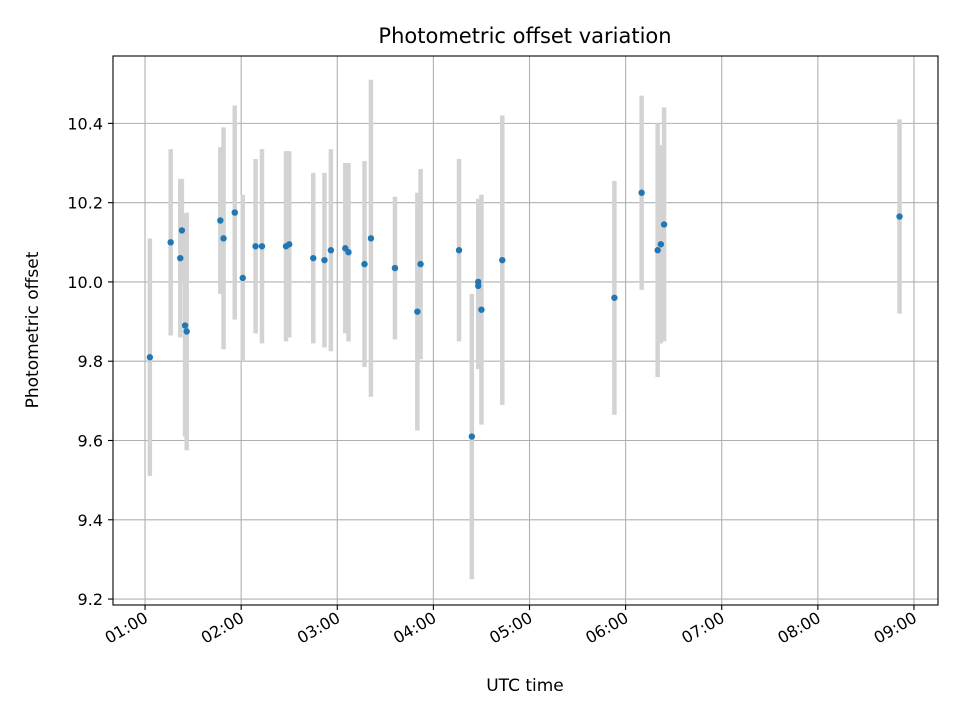 The width and height of the screenshot is (960, 725). I want to click on y-axis-ticks: 9.2 9.4 9.6 9.8 10.0 10.2 10.4, so click(90, 361).